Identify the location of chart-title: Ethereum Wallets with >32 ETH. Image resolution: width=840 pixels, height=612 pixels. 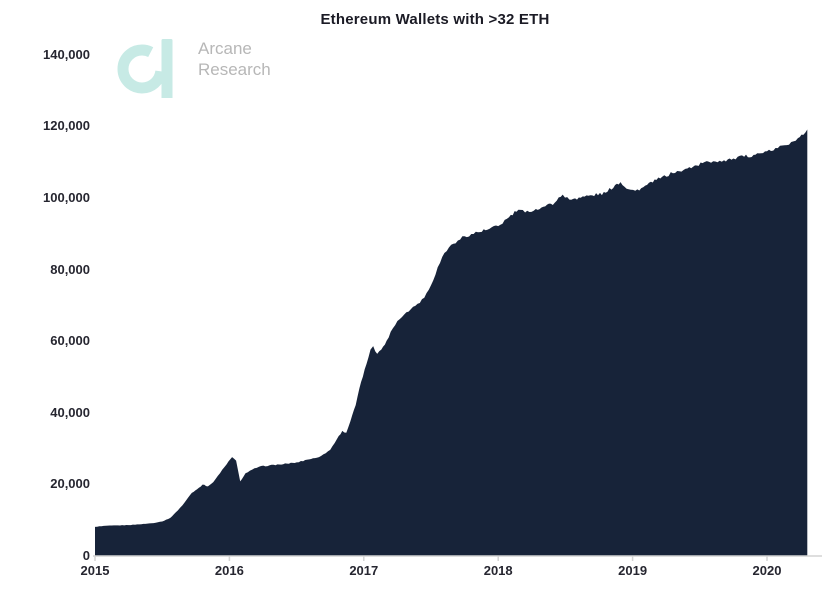
(435, 19).